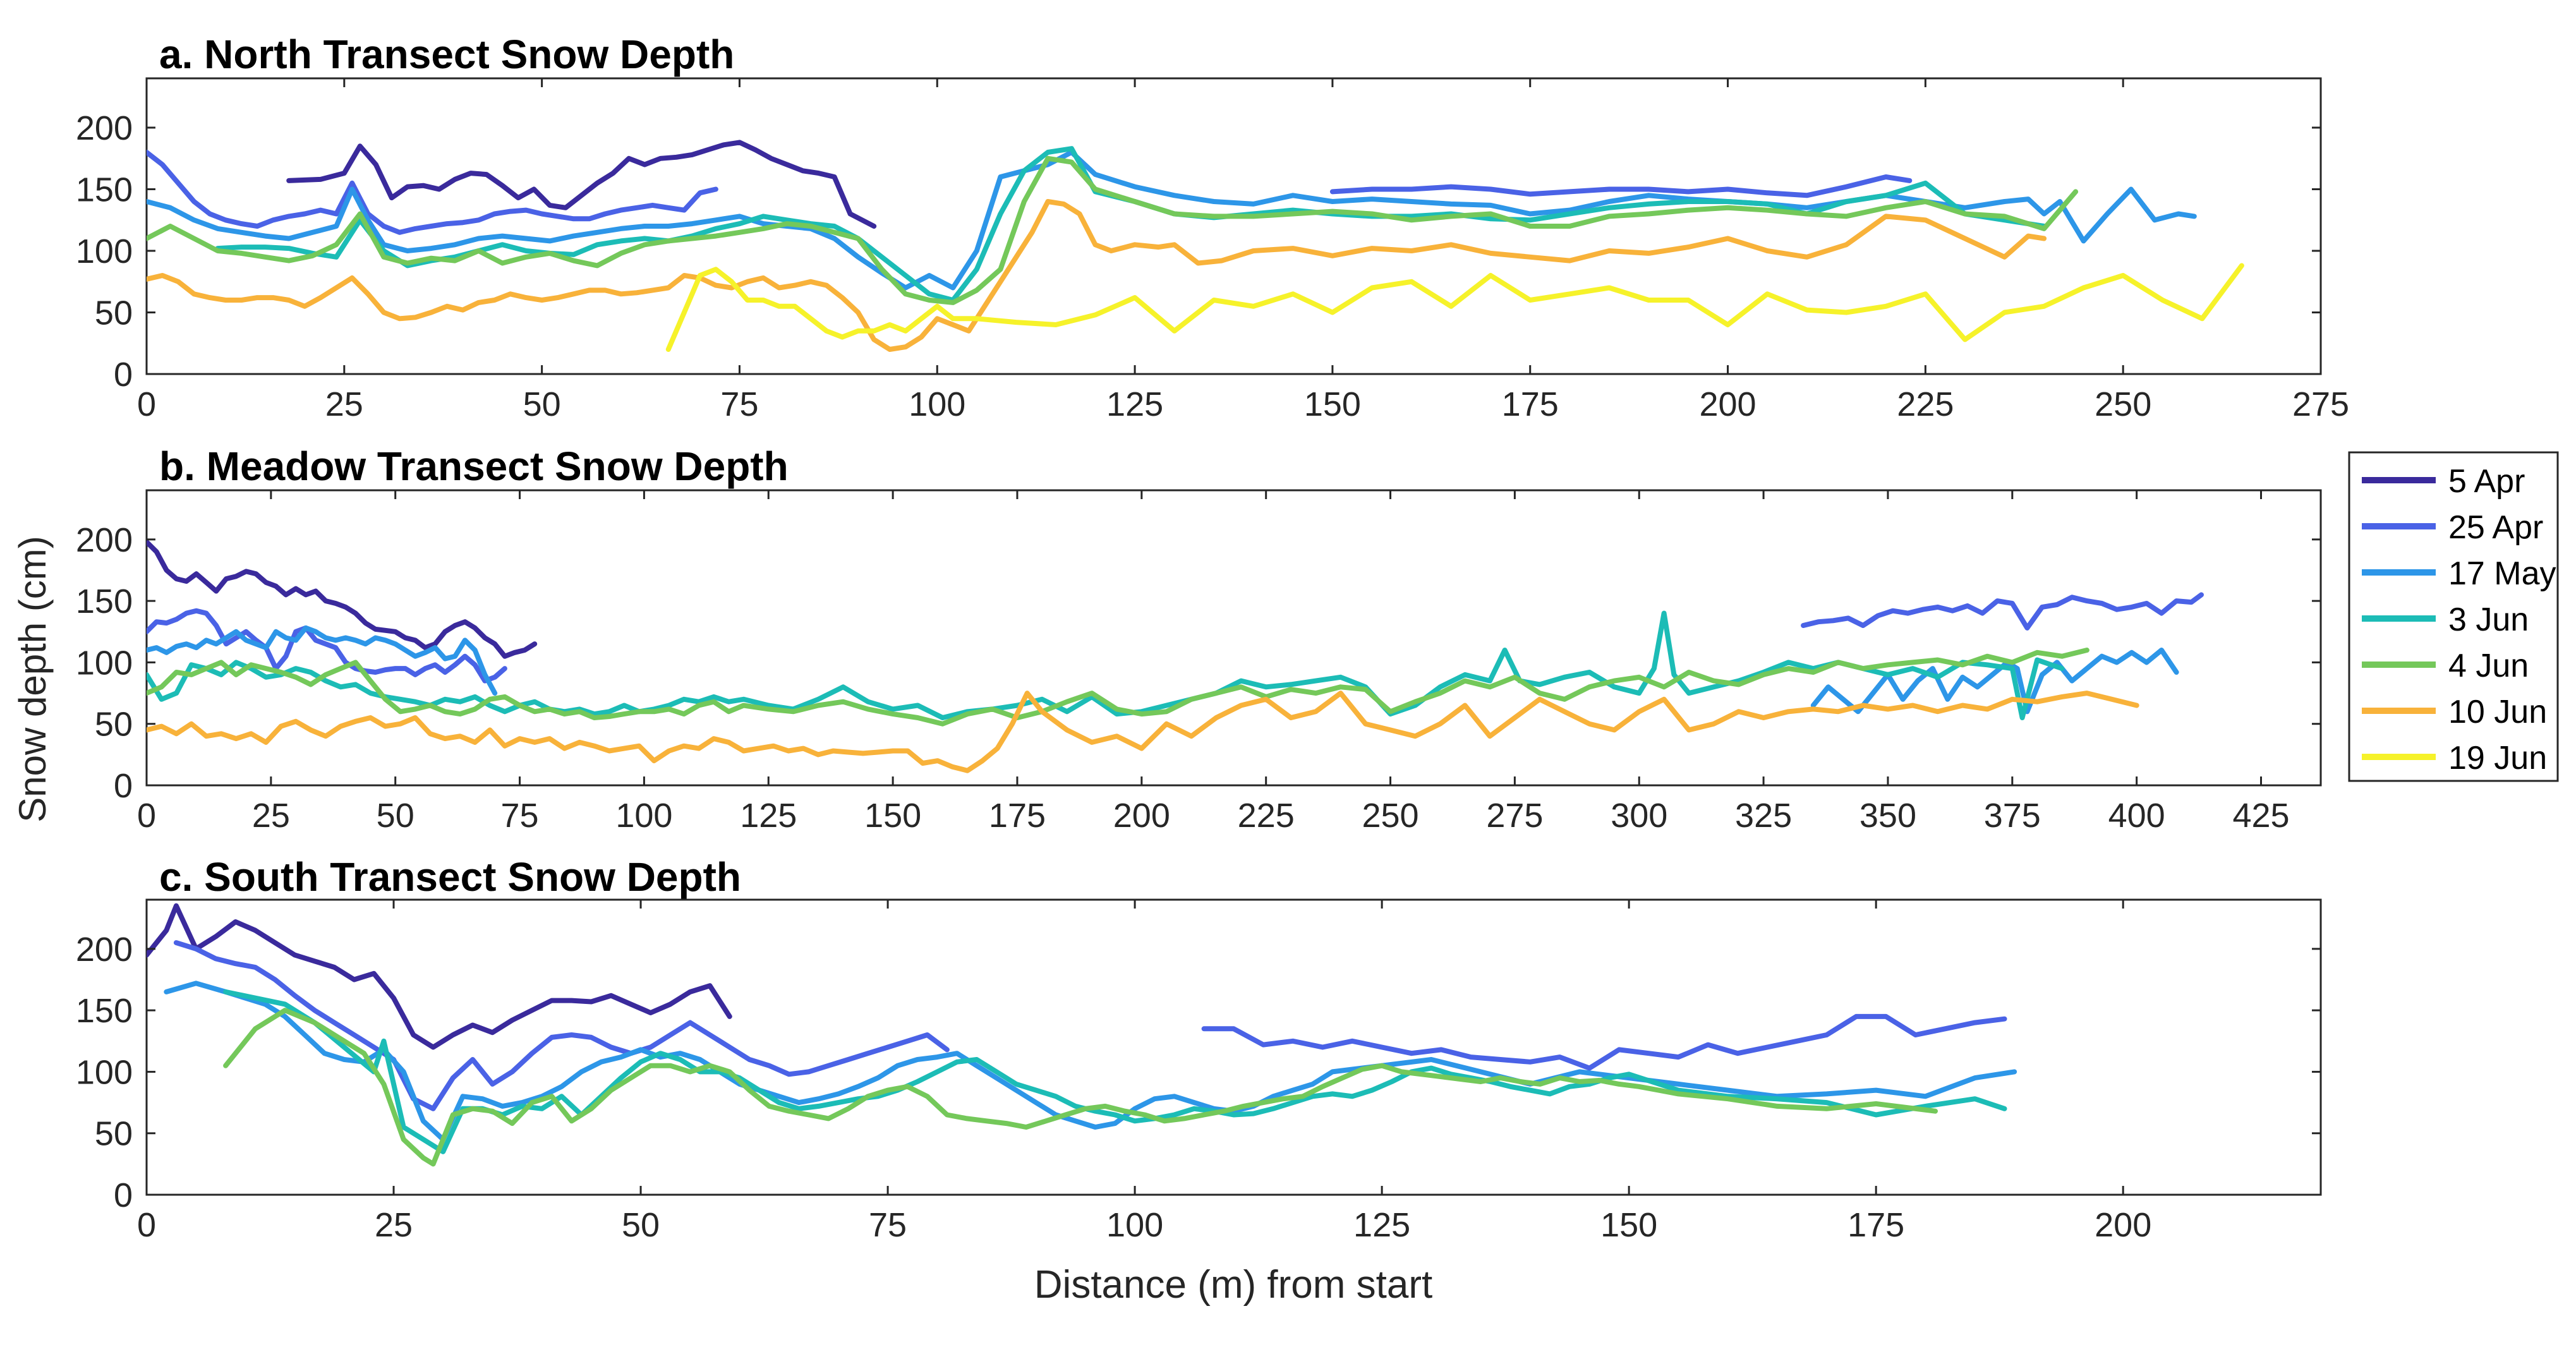 This screenshot has height=1347, width=2576. What do you see at coordinates (104, 950) in the screenshot?
I see `y-tick-label-south: 200` at bounding box center [104, 950].